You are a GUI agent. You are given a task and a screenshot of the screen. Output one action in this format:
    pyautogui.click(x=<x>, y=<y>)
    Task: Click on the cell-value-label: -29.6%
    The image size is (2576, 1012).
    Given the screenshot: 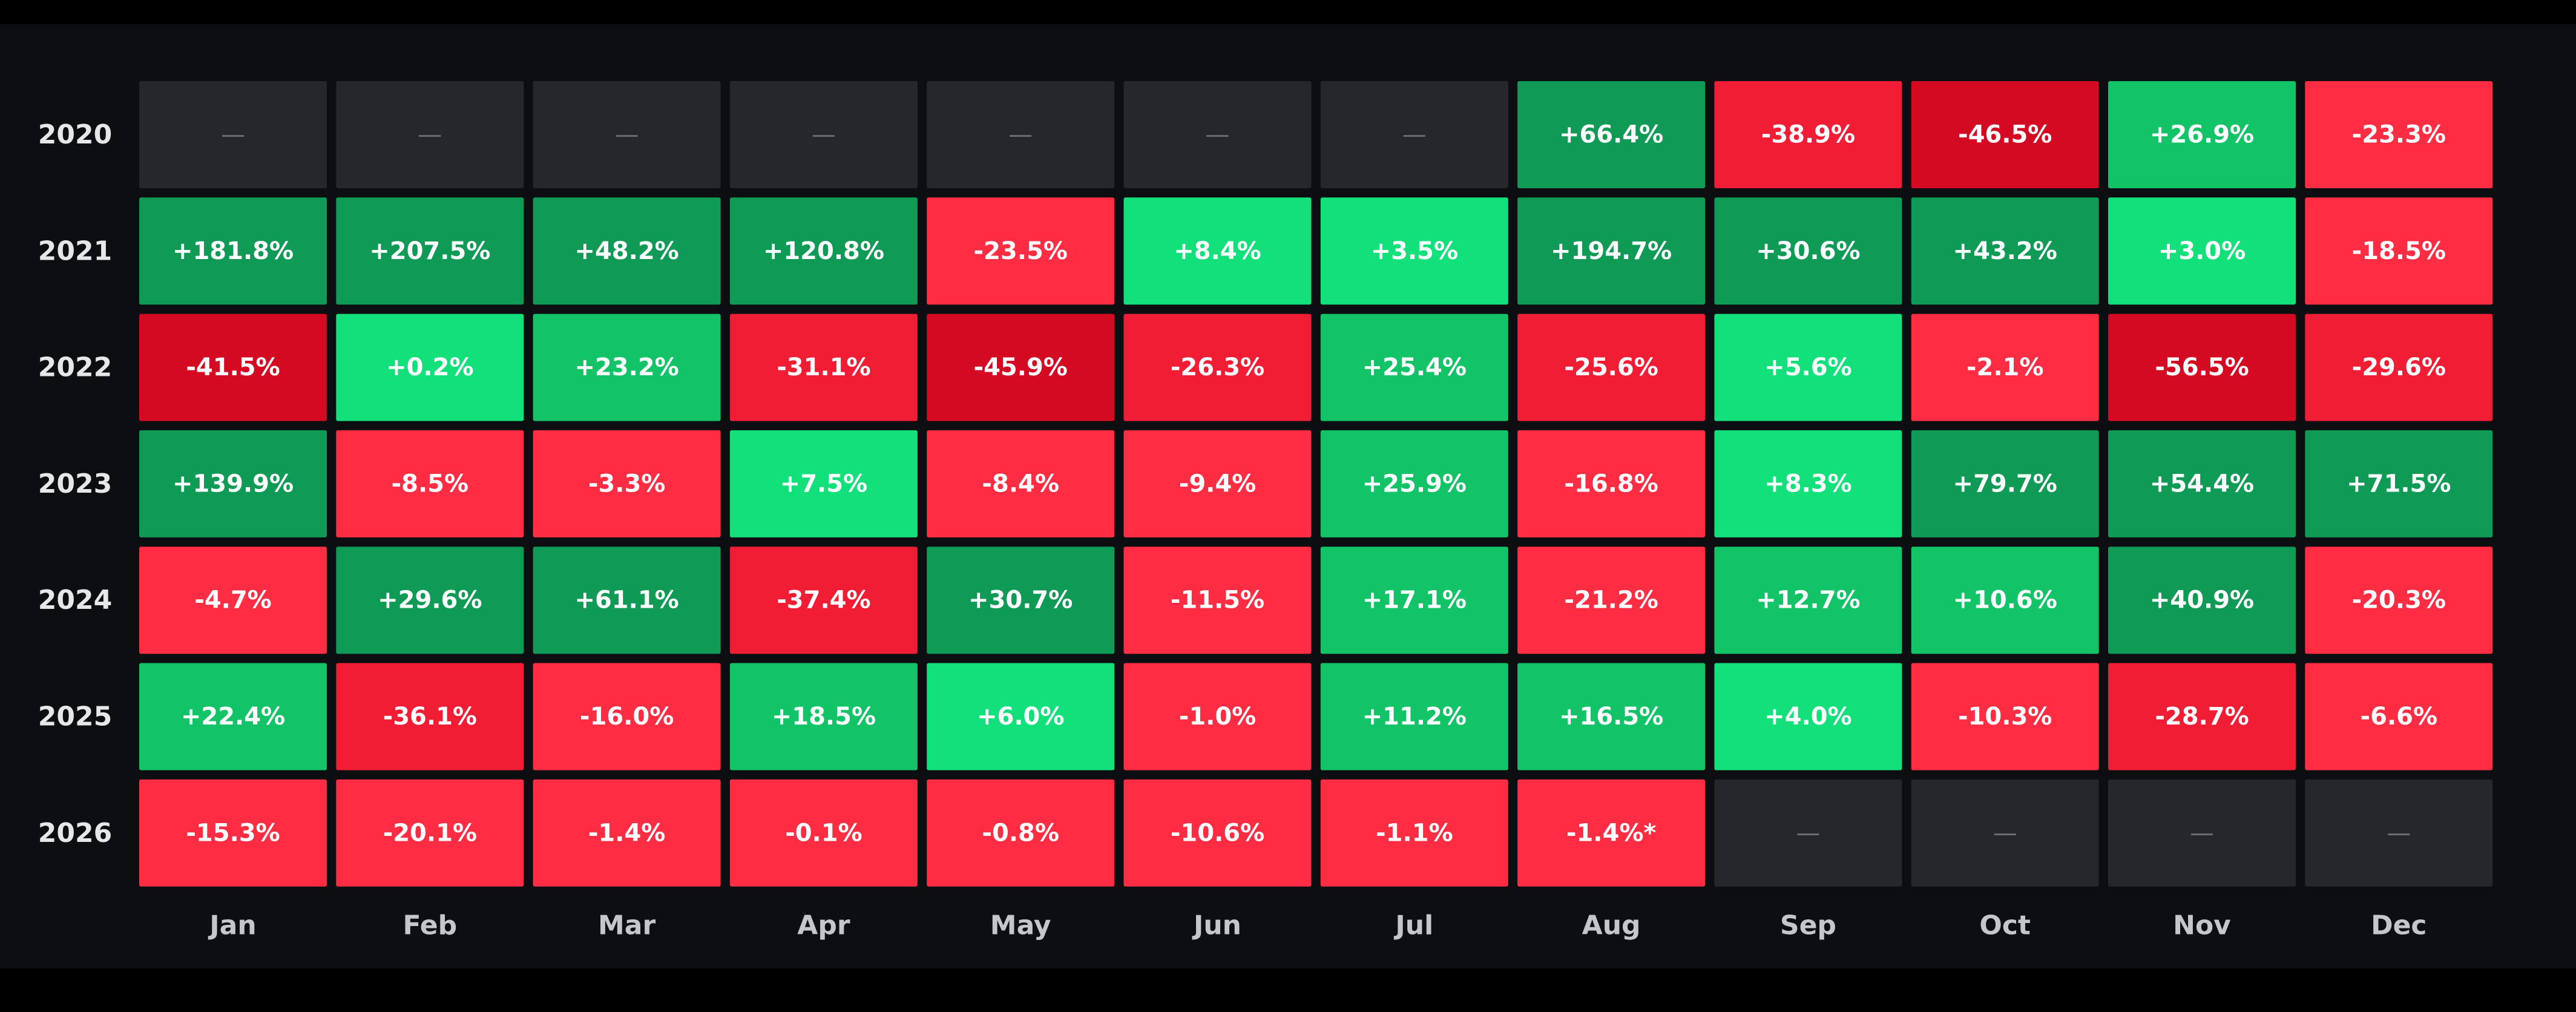 What is the action you would take?
    pyautogui.click(x=2399, y=367)
    